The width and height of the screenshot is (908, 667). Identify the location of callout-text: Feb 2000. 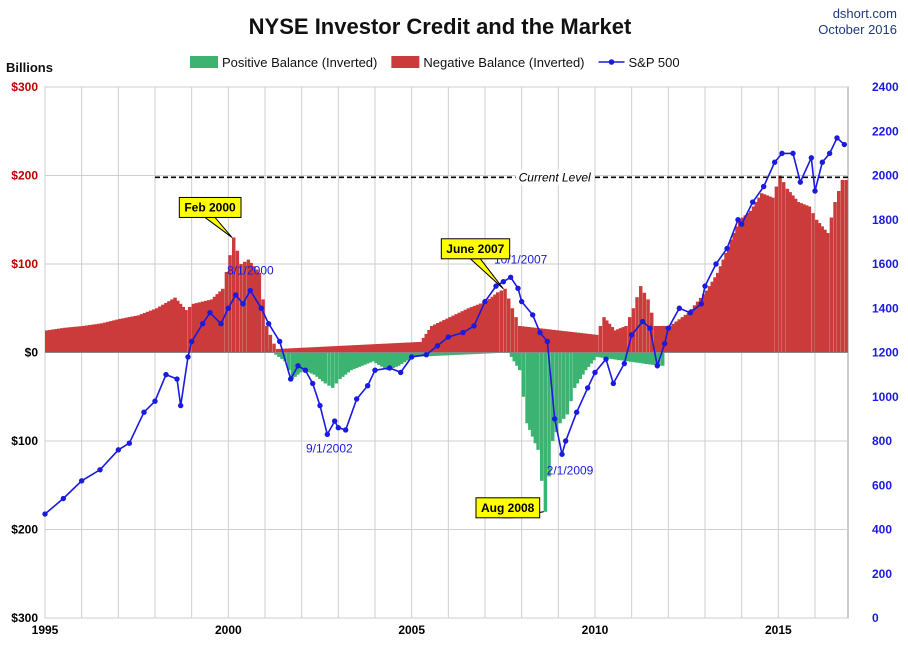
(210, 207).